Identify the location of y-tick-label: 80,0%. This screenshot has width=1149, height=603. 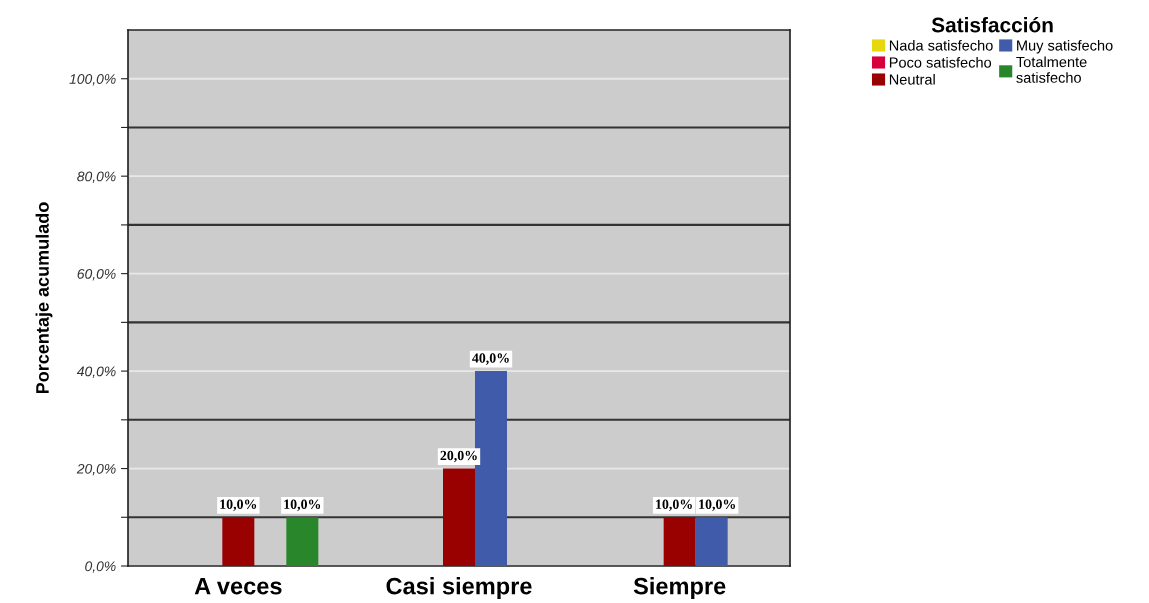
(96, 177).